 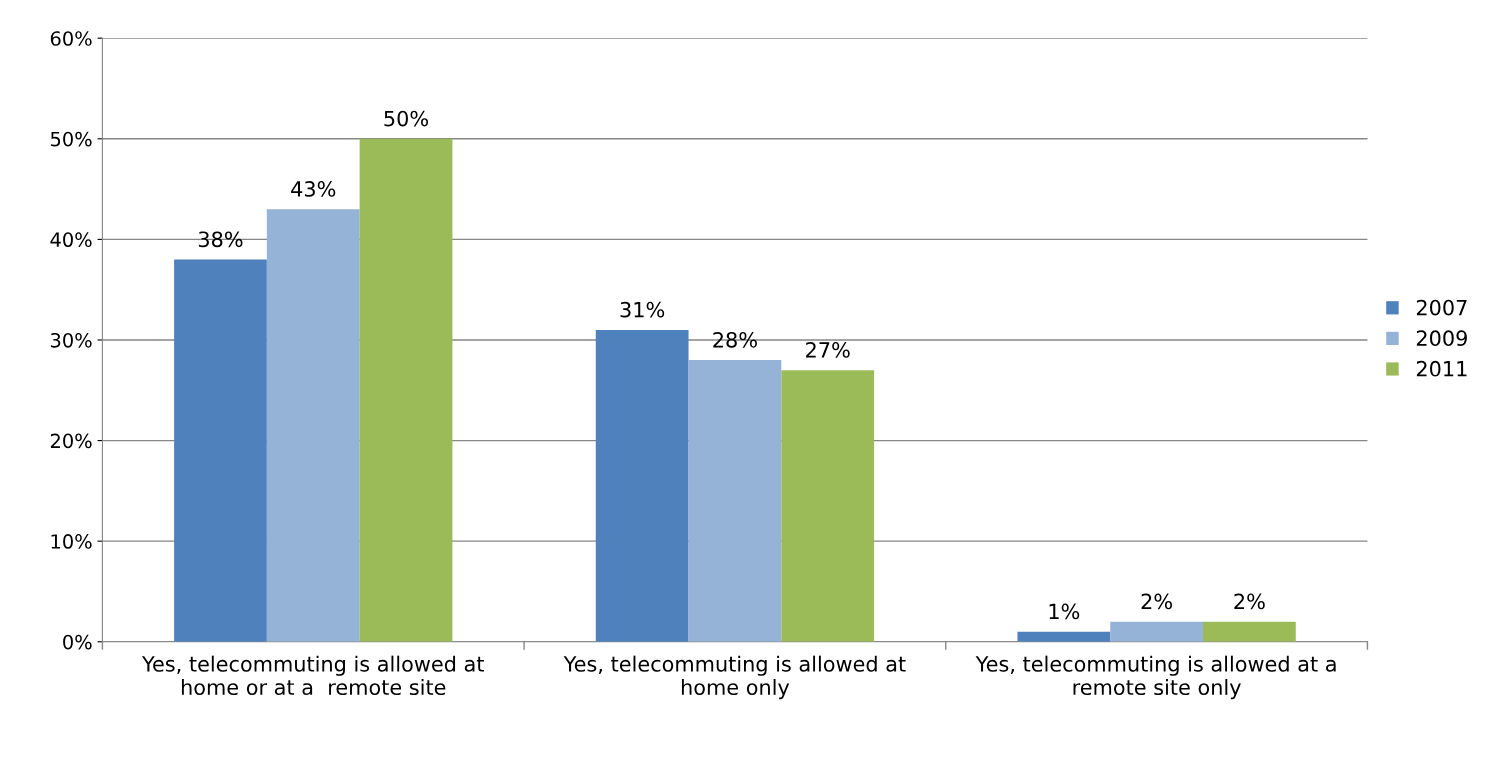 What do you see at coordinates (1064, 611) in the screenshot?
I see `data-label: 1%` at bounding box center [1064, 611].